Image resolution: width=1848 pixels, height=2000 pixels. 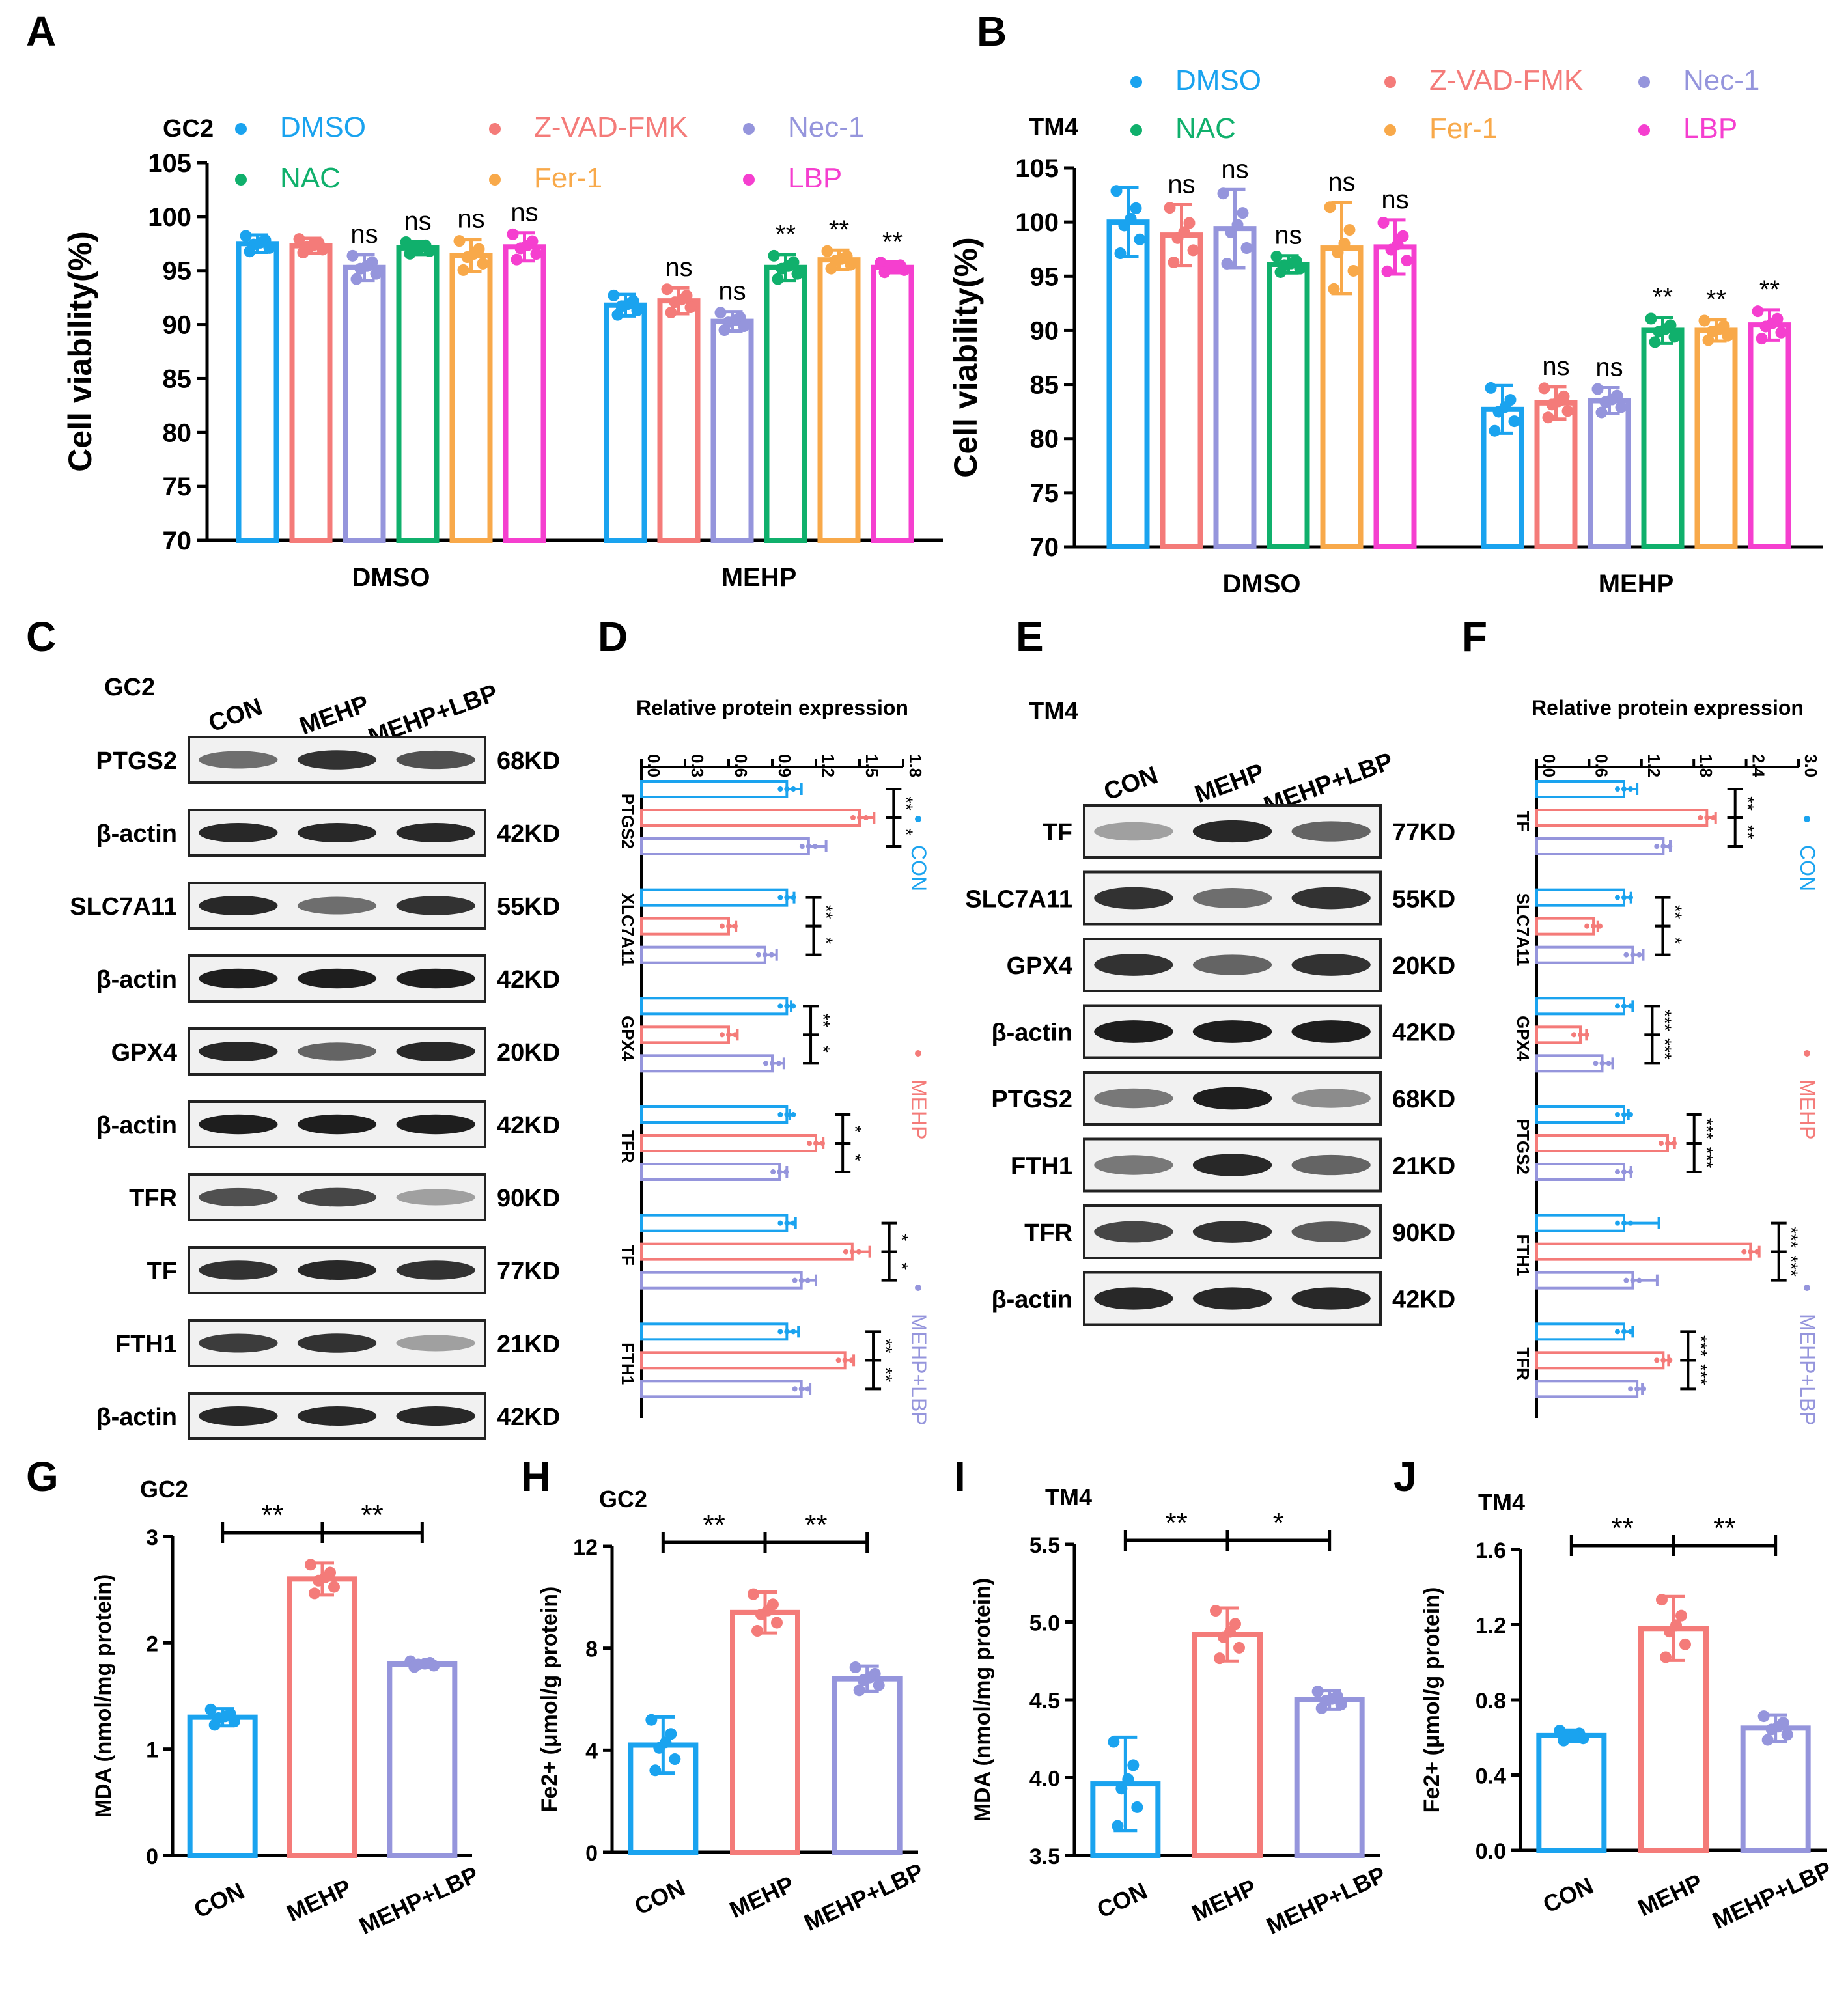 I want to click on category-label: PTGS2, so click(x=628, y=821).